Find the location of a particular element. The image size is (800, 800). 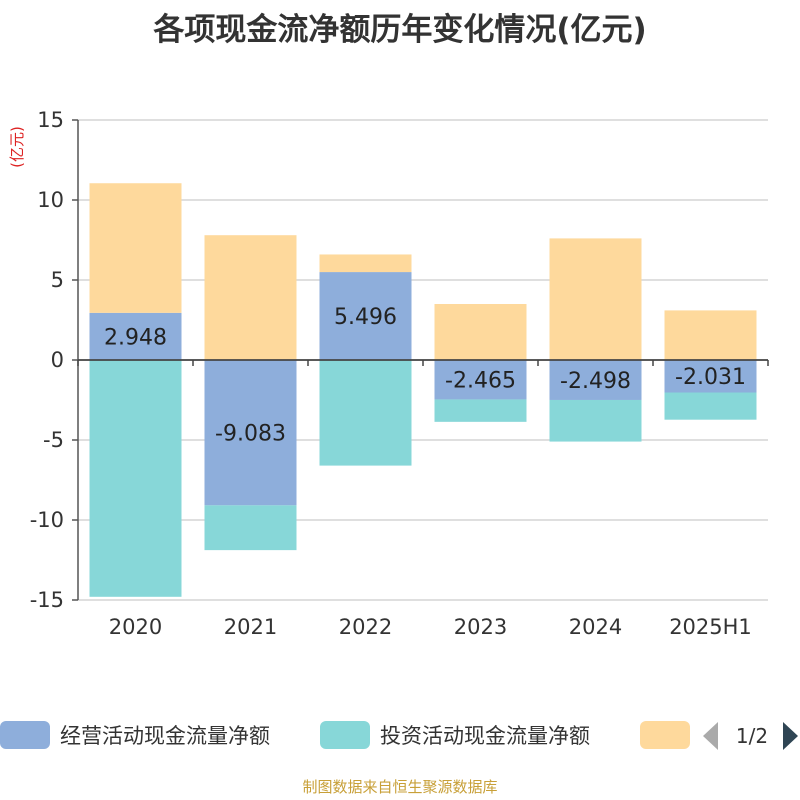

x-tick-label: 2024 is located at coordinates (595, 627).